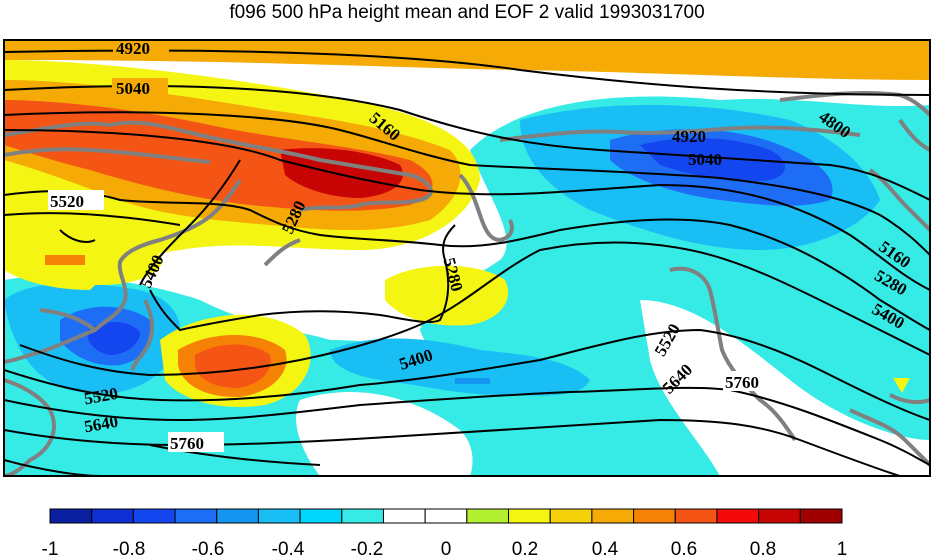 This screenshot has width=934, height=558. What do you see at coordinates (342, 173) in the screenshot?
I see `field-darkred-northwest` at bounding box center [342, 173].